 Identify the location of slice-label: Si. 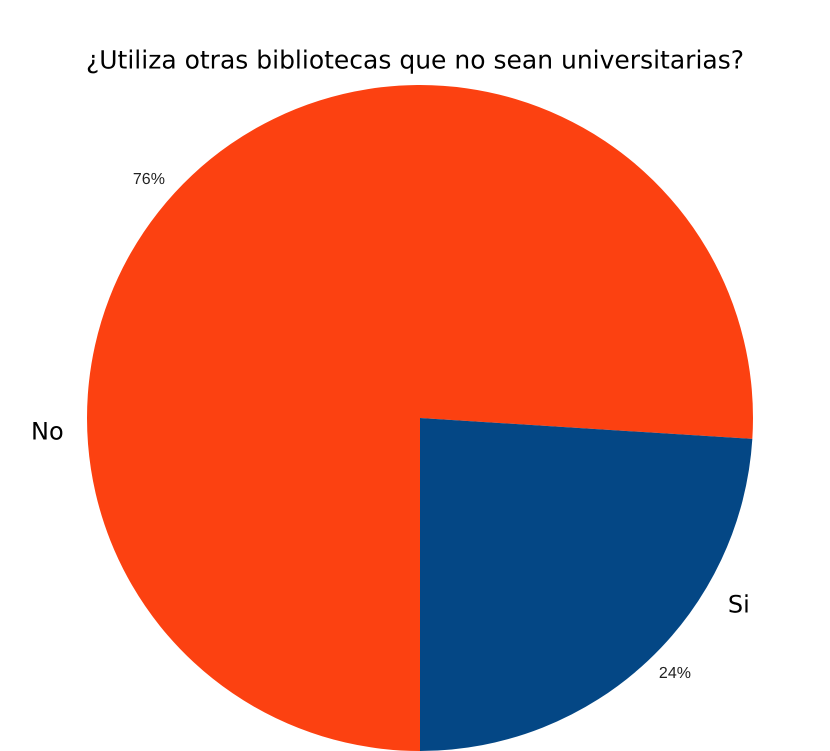
(739, 604).